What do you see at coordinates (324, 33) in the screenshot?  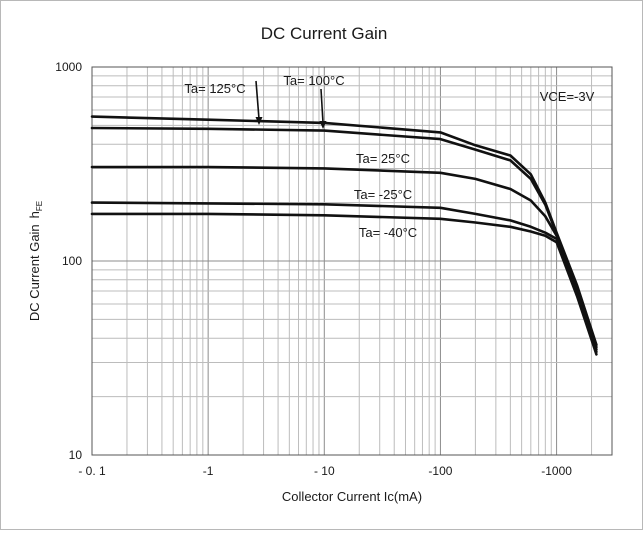 I see `chart-title: DC Current Gain` at bounding box center [324, 33].